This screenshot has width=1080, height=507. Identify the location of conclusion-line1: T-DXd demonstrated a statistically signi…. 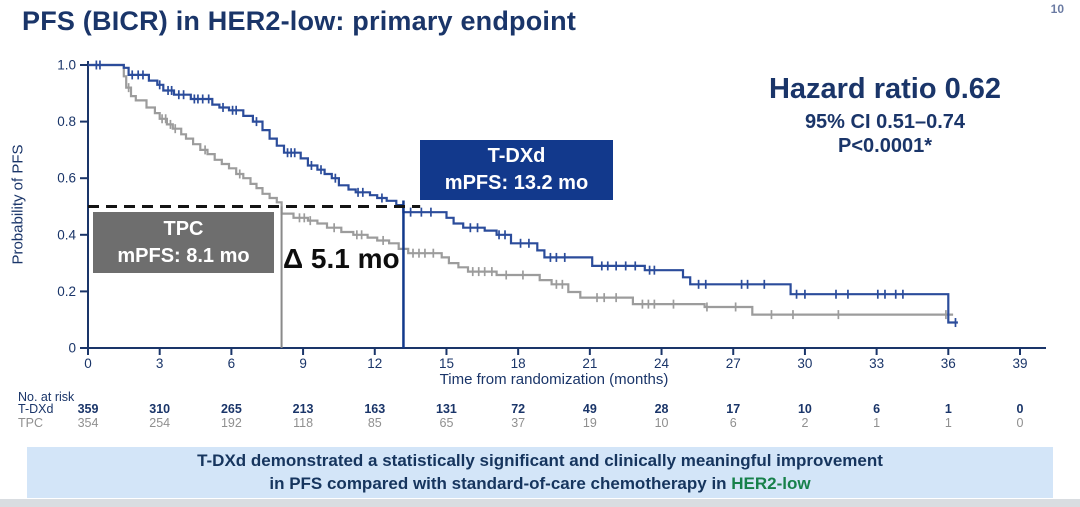
(540, 460).